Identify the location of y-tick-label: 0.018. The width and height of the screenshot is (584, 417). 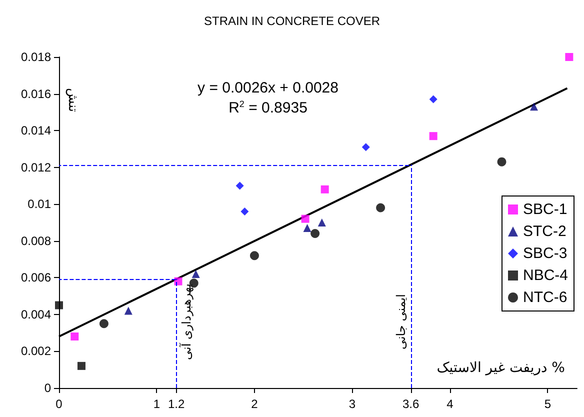
(36, 57).